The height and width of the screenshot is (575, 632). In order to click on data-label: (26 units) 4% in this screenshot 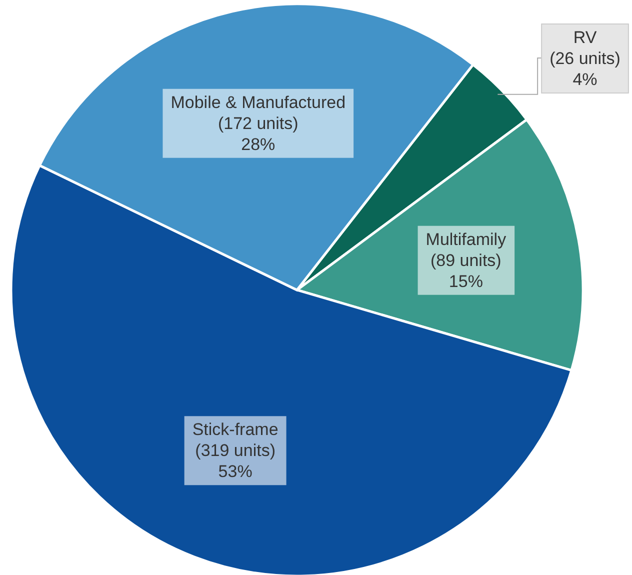, I will do `click(585, 69)`.